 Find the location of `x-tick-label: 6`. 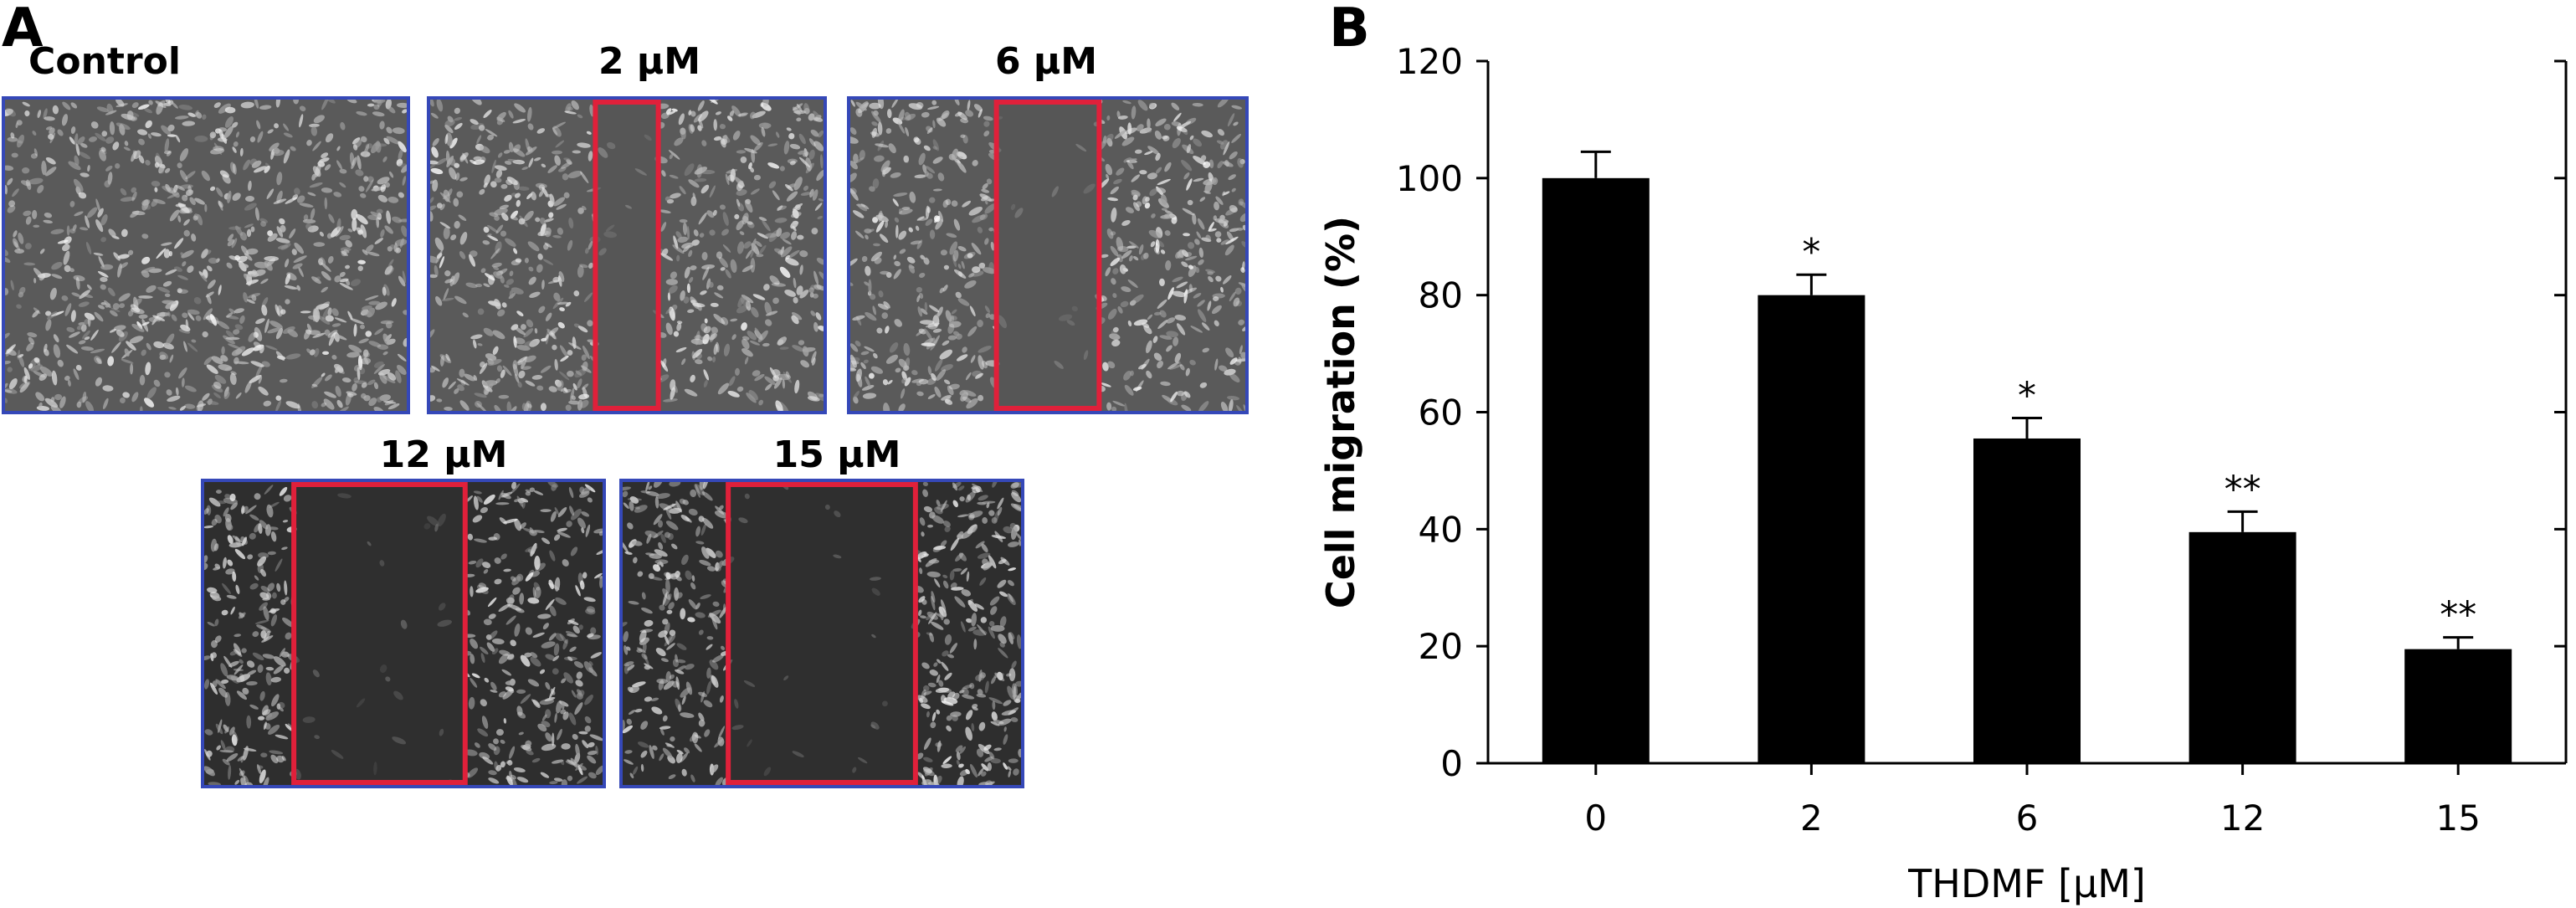

x-tick-label: 6 is located at coordinates (2027, 818).